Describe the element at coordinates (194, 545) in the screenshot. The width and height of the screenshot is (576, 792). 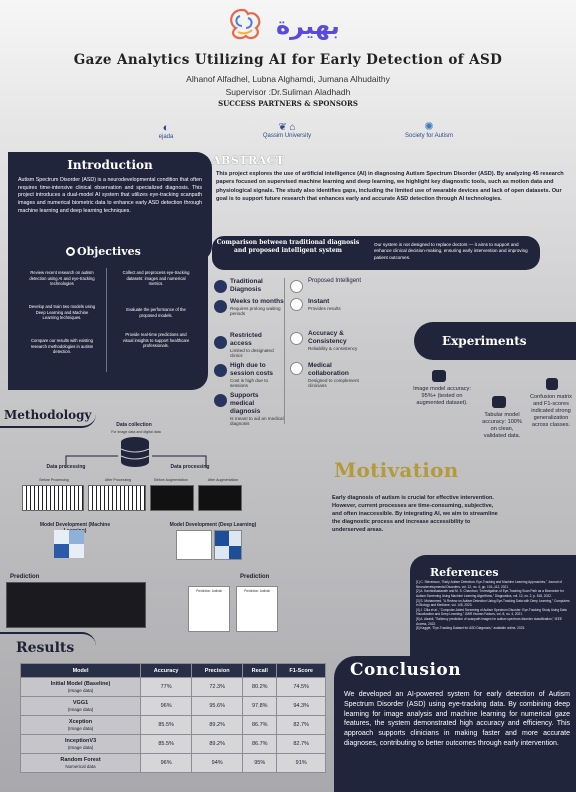
I see `dl-training-plot` at that location.